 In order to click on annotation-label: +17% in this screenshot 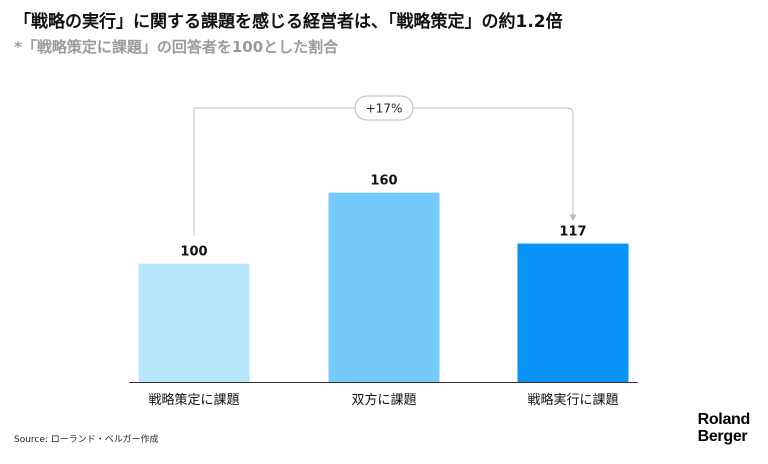, I will do `click(384, 109)`.